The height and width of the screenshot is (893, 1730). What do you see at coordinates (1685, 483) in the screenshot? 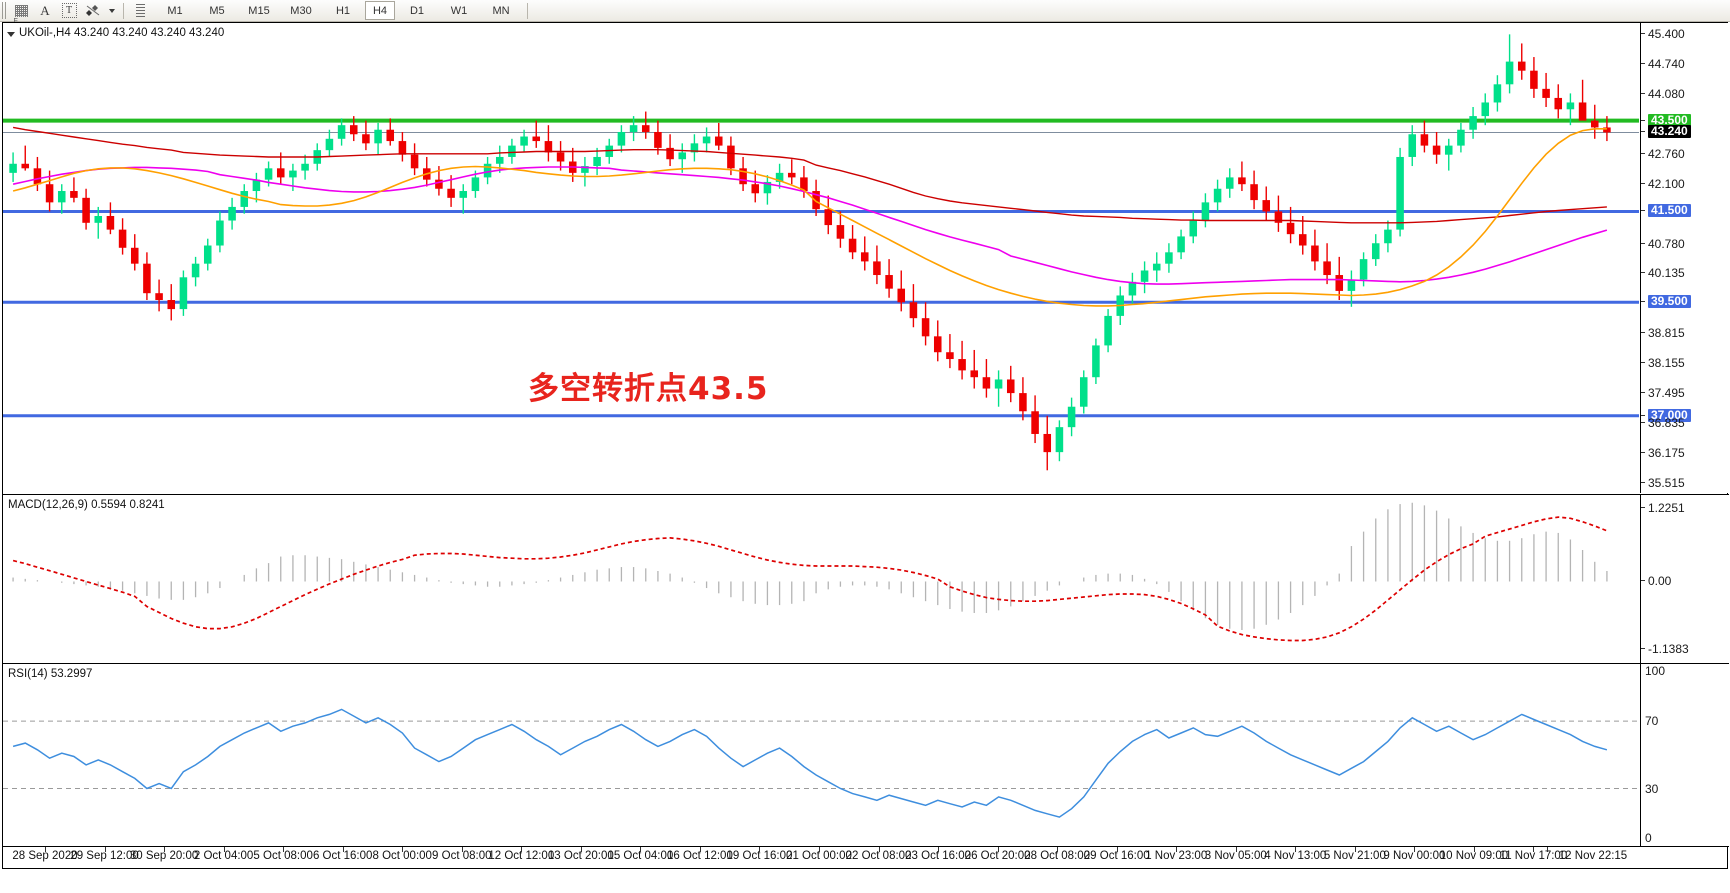
I see `price-tick-35-515: 35.515` at bounding box center [1685, 483].